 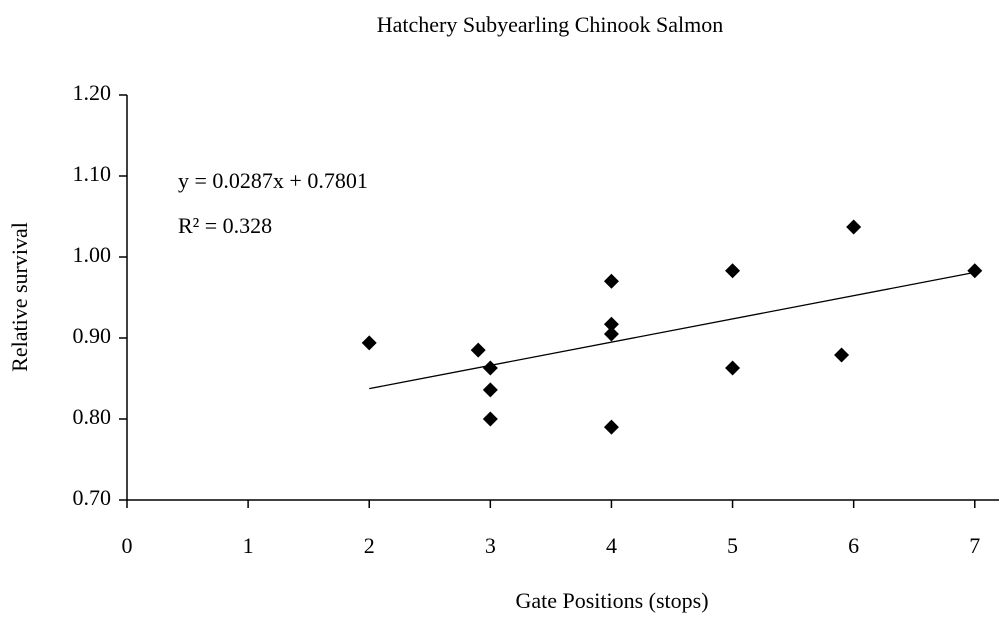 What do you see at coordinates (92, 497) in the screenshot?
I see `y-tick-label: 0.70` at bounding box center [92, 497].